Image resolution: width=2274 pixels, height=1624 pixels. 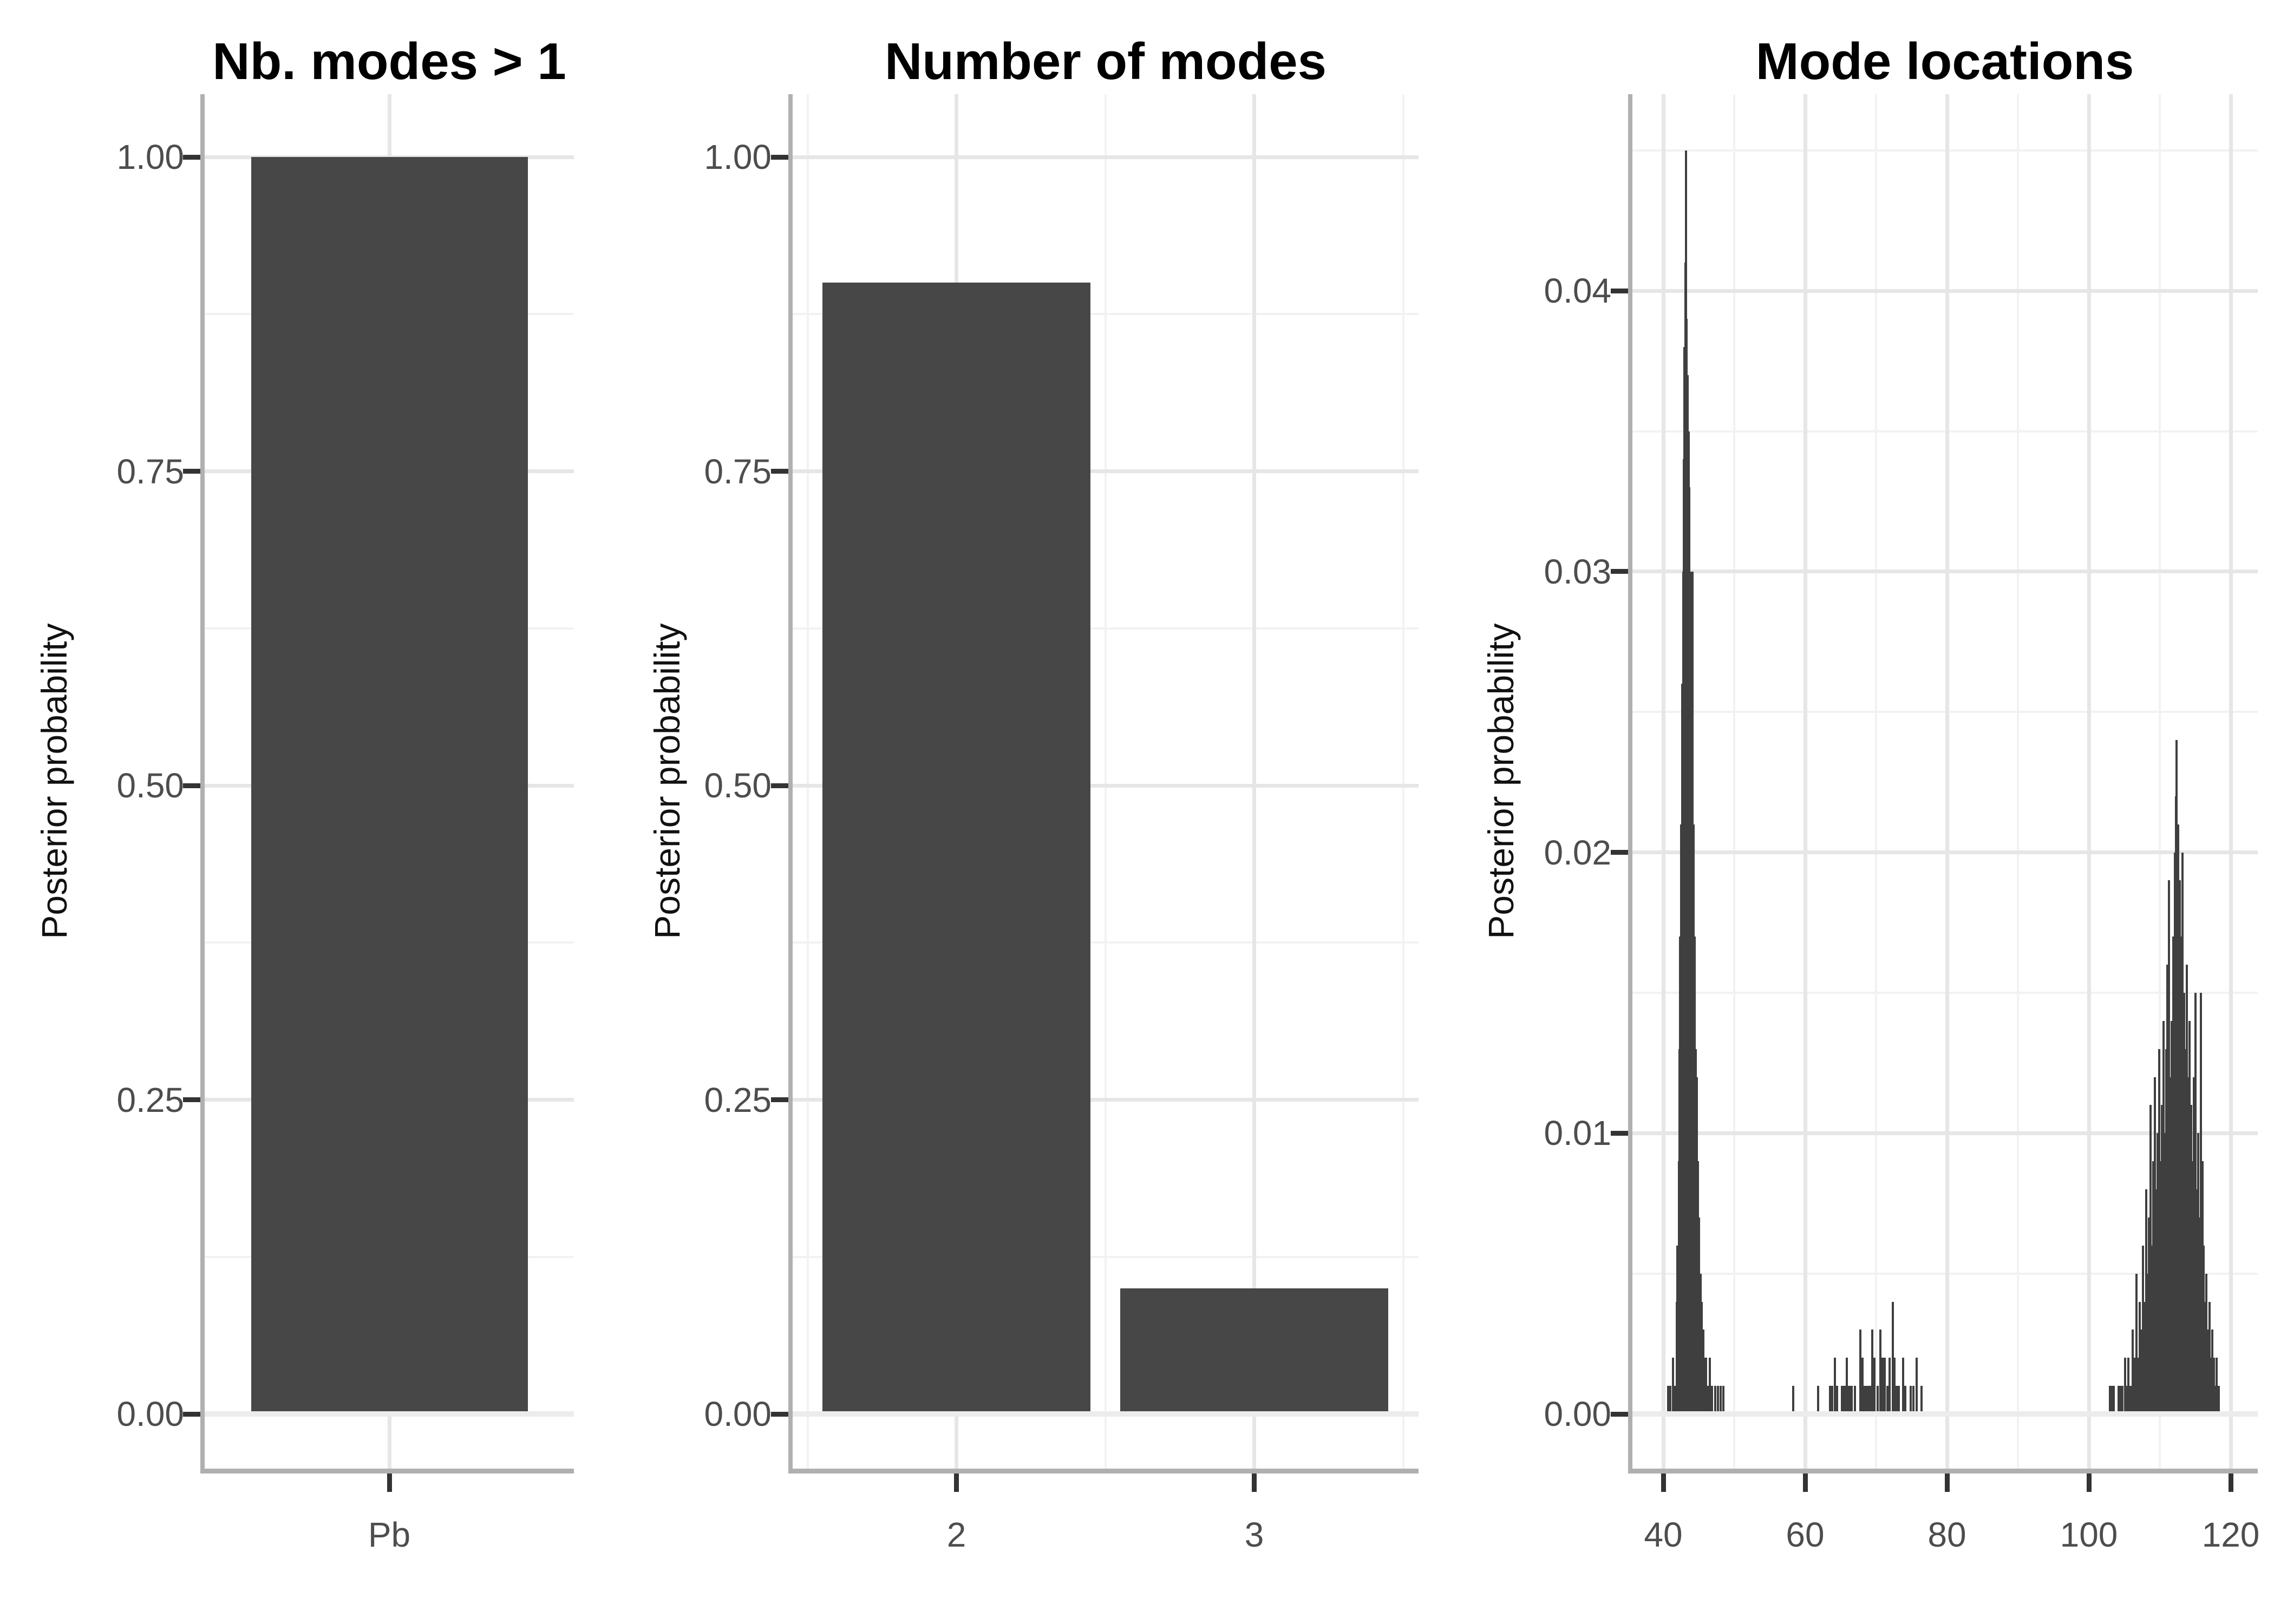 I want to click on x-tick-label: 40, so click(x=1664, y=1534).